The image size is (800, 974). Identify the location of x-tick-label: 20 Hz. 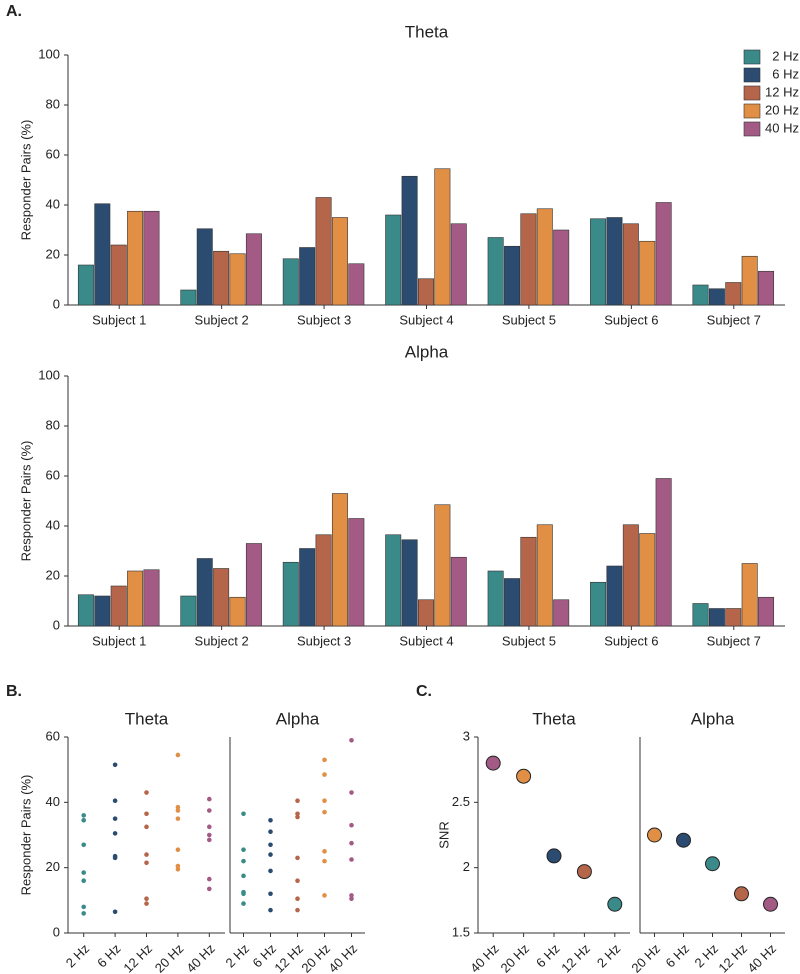
(515, 957).